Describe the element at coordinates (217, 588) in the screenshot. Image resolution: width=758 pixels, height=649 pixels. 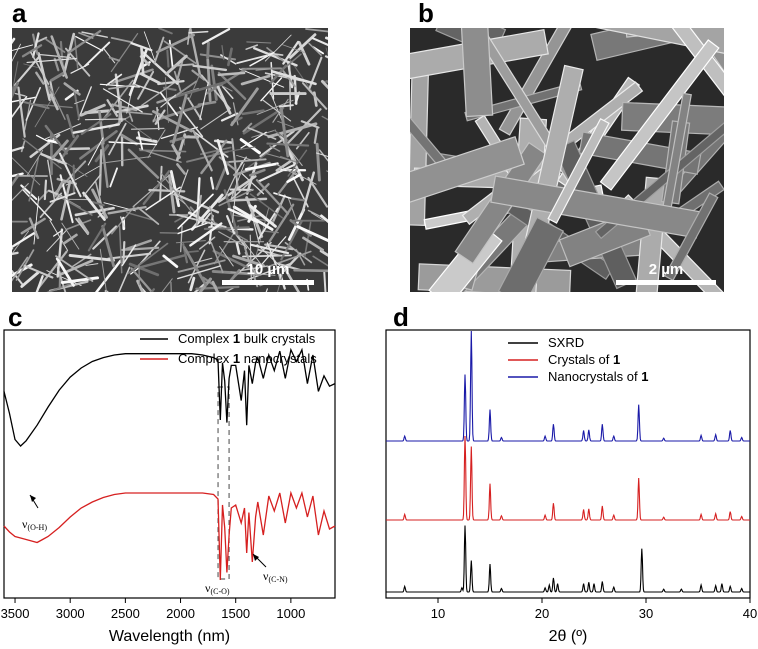
I see `annotation-label: ν(C-O)` at that location.